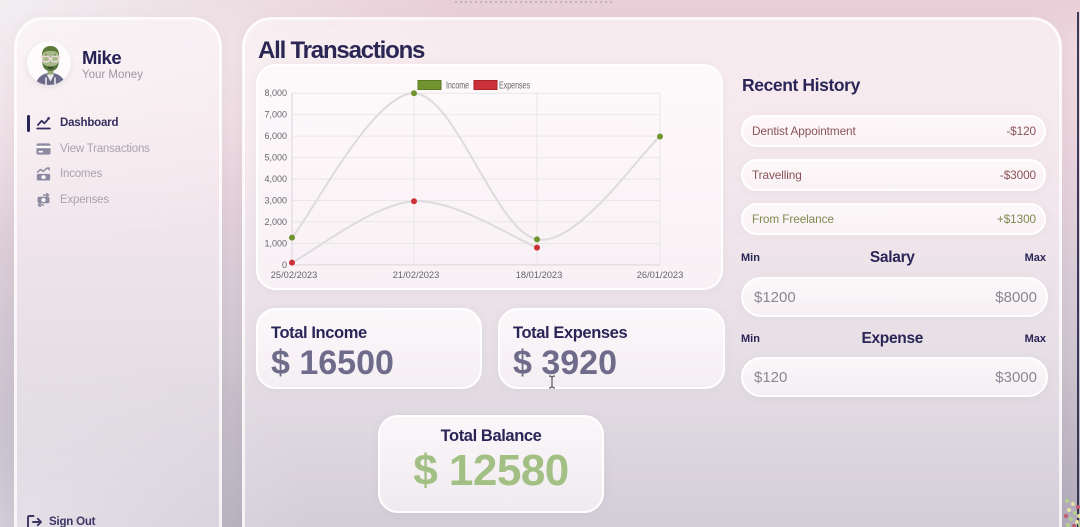  What do you see at coordinates (539, 275) in the screenshot?
I see `svg-text: 18/01/2023` at bounding box center [539, 275].